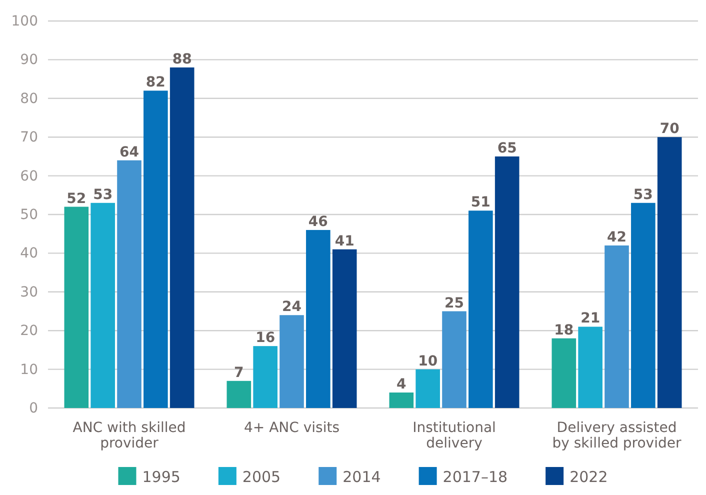  Describe the element at coordinates (24, 21) in the screenshot. I see `y-tick-label: 100` at that location.